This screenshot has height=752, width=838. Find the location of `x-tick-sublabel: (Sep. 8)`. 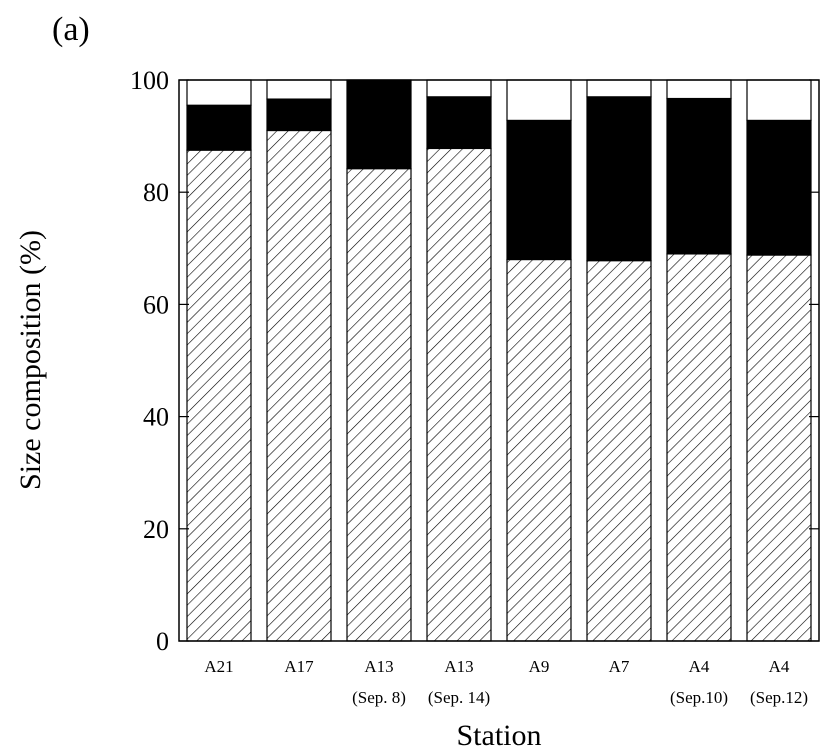

x-tick-sublabel: (Sep. 8) is located at coordinates (379, 697).